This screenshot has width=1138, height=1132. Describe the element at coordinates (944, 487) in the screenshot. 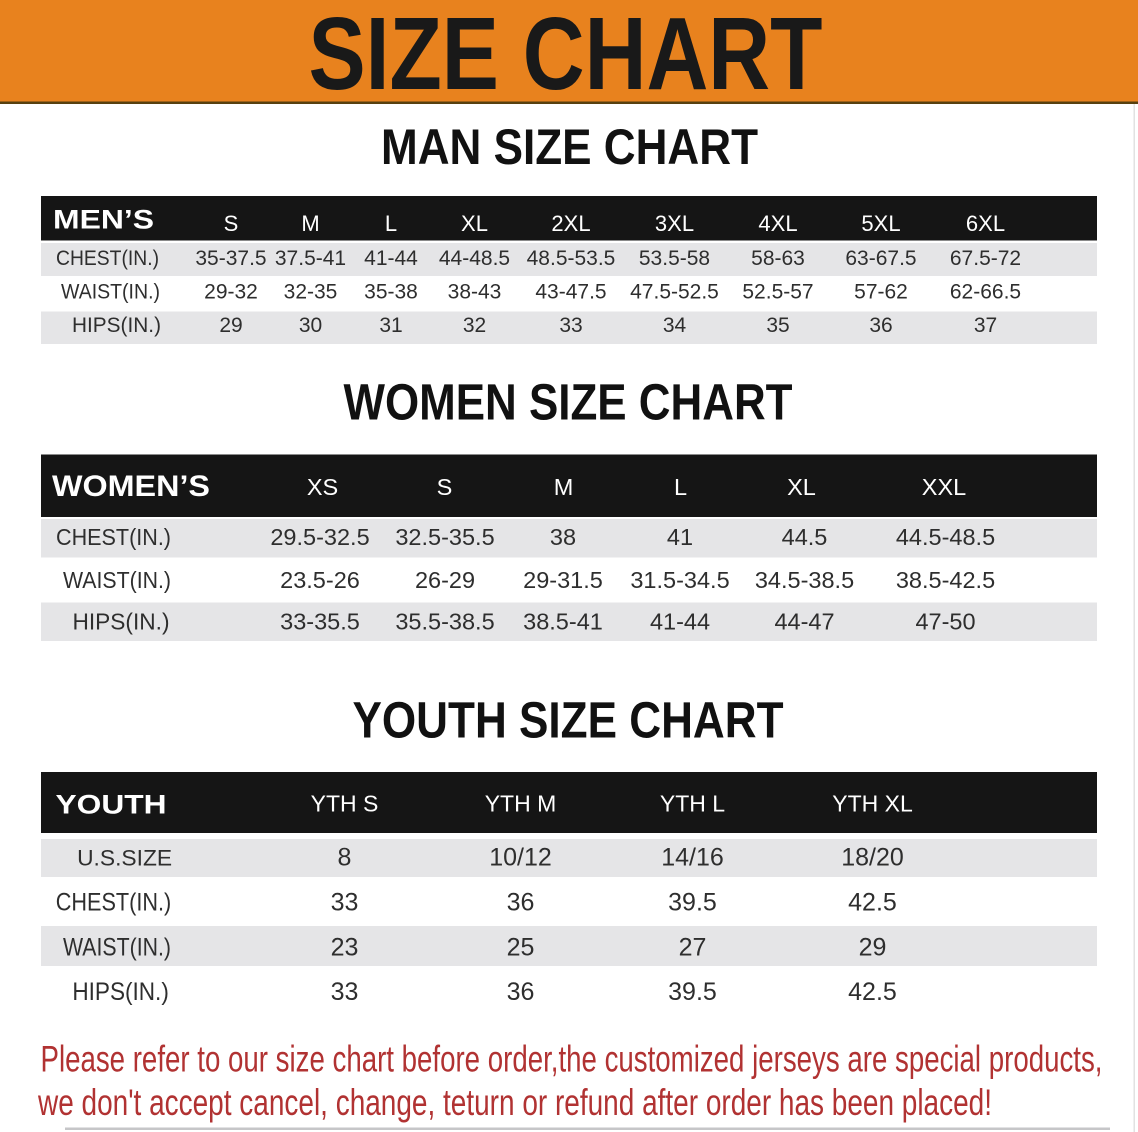

I see `svg-text: XXL` at that location.